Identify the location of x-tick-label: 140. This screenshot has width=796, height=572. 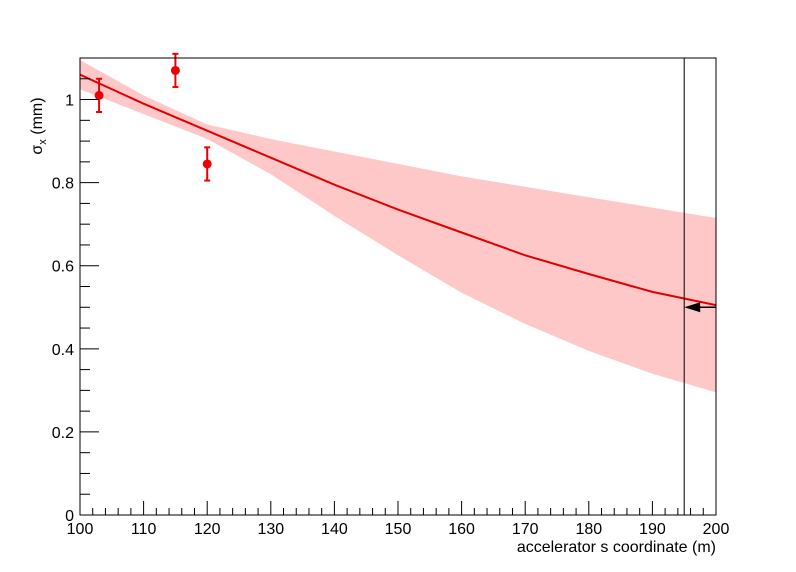
(334, 529).